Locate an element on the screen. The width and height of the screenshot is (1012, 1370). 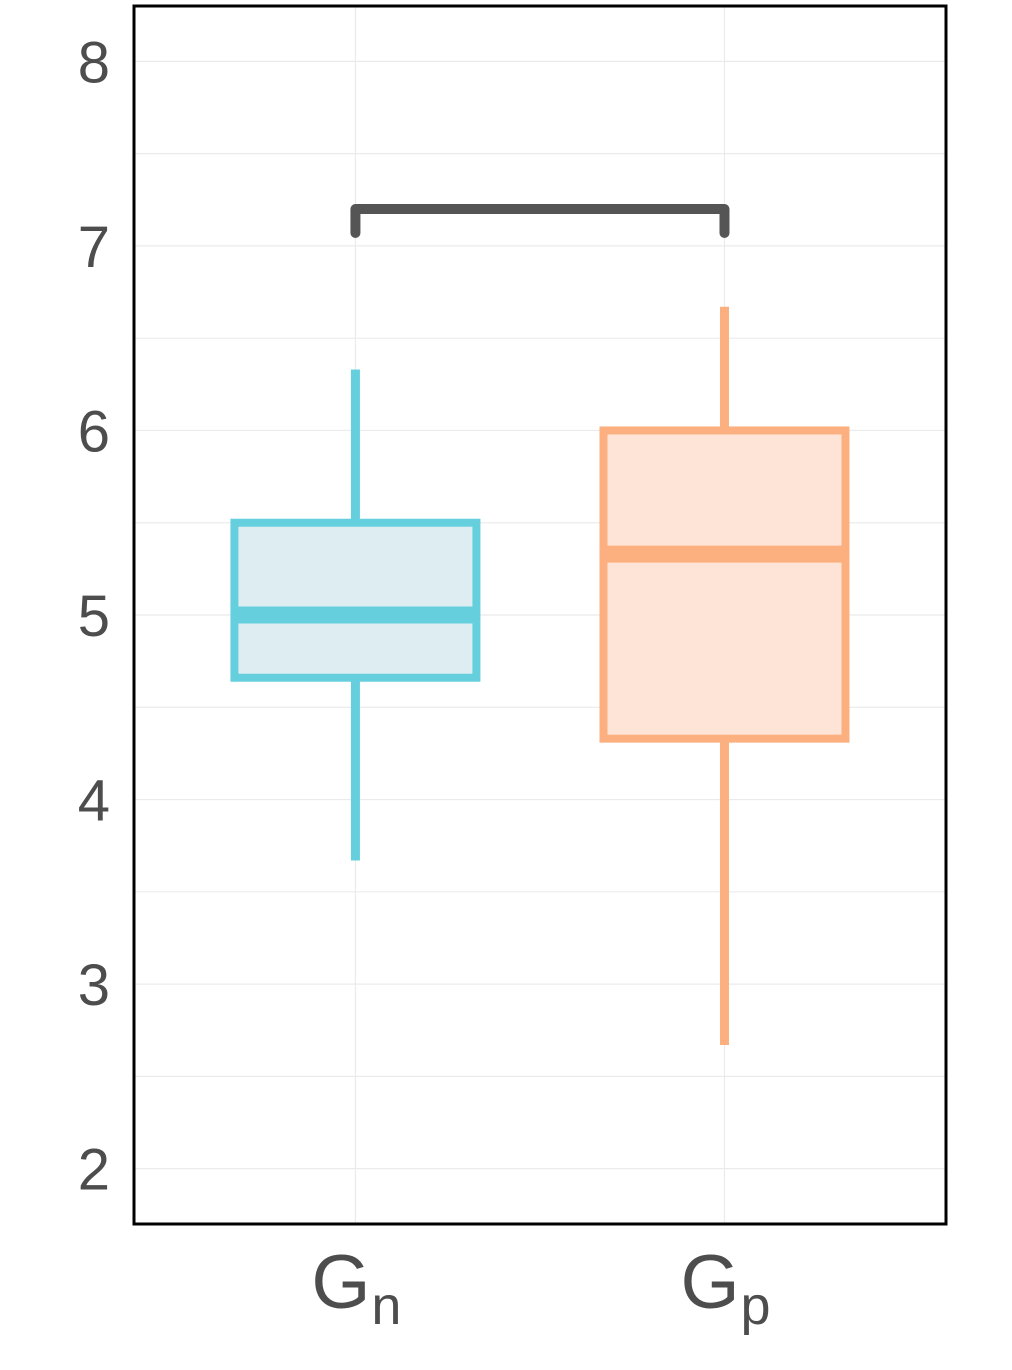
y-tick-label: 2 is located at coordinates (94, 1170).